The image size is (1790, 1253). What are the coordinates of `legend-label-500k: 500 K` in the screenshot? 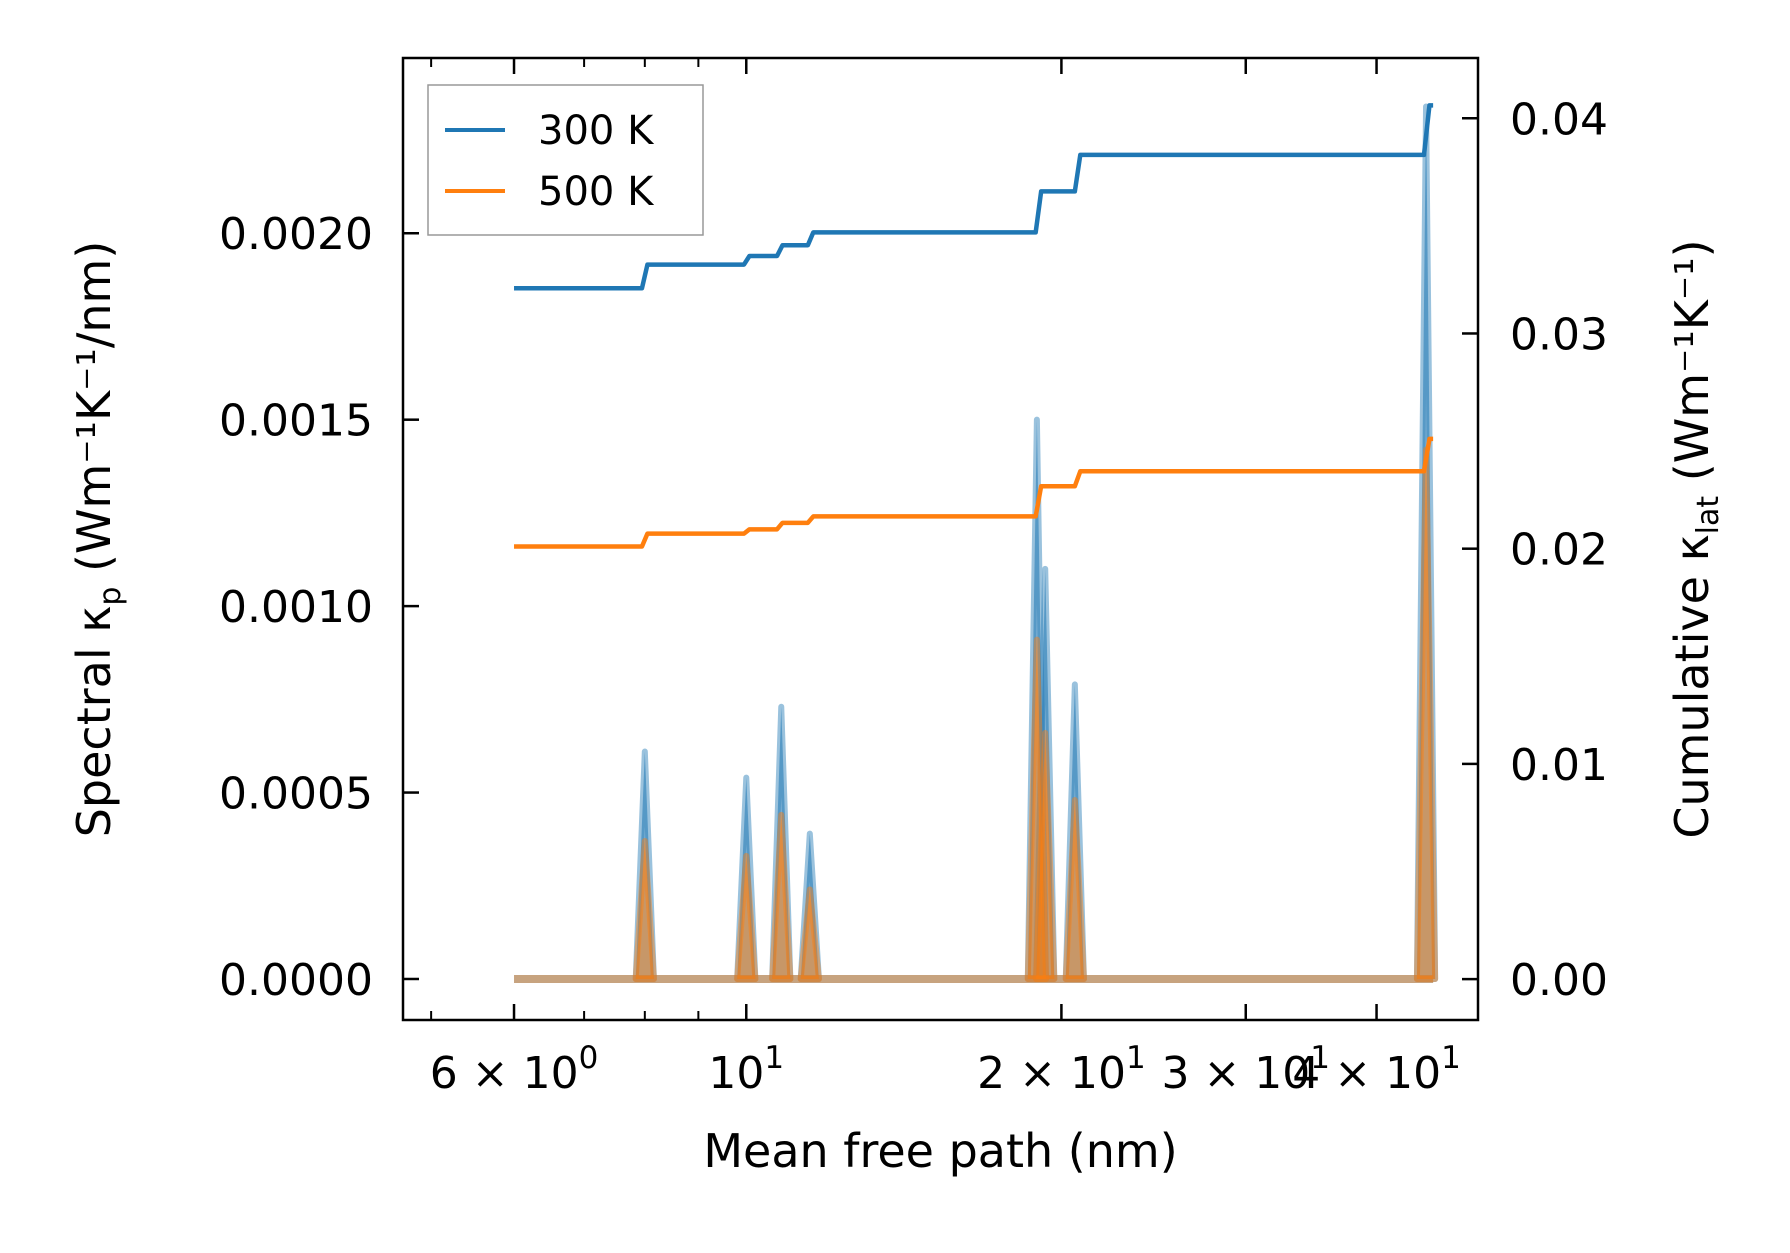 It's located at (596, 192).